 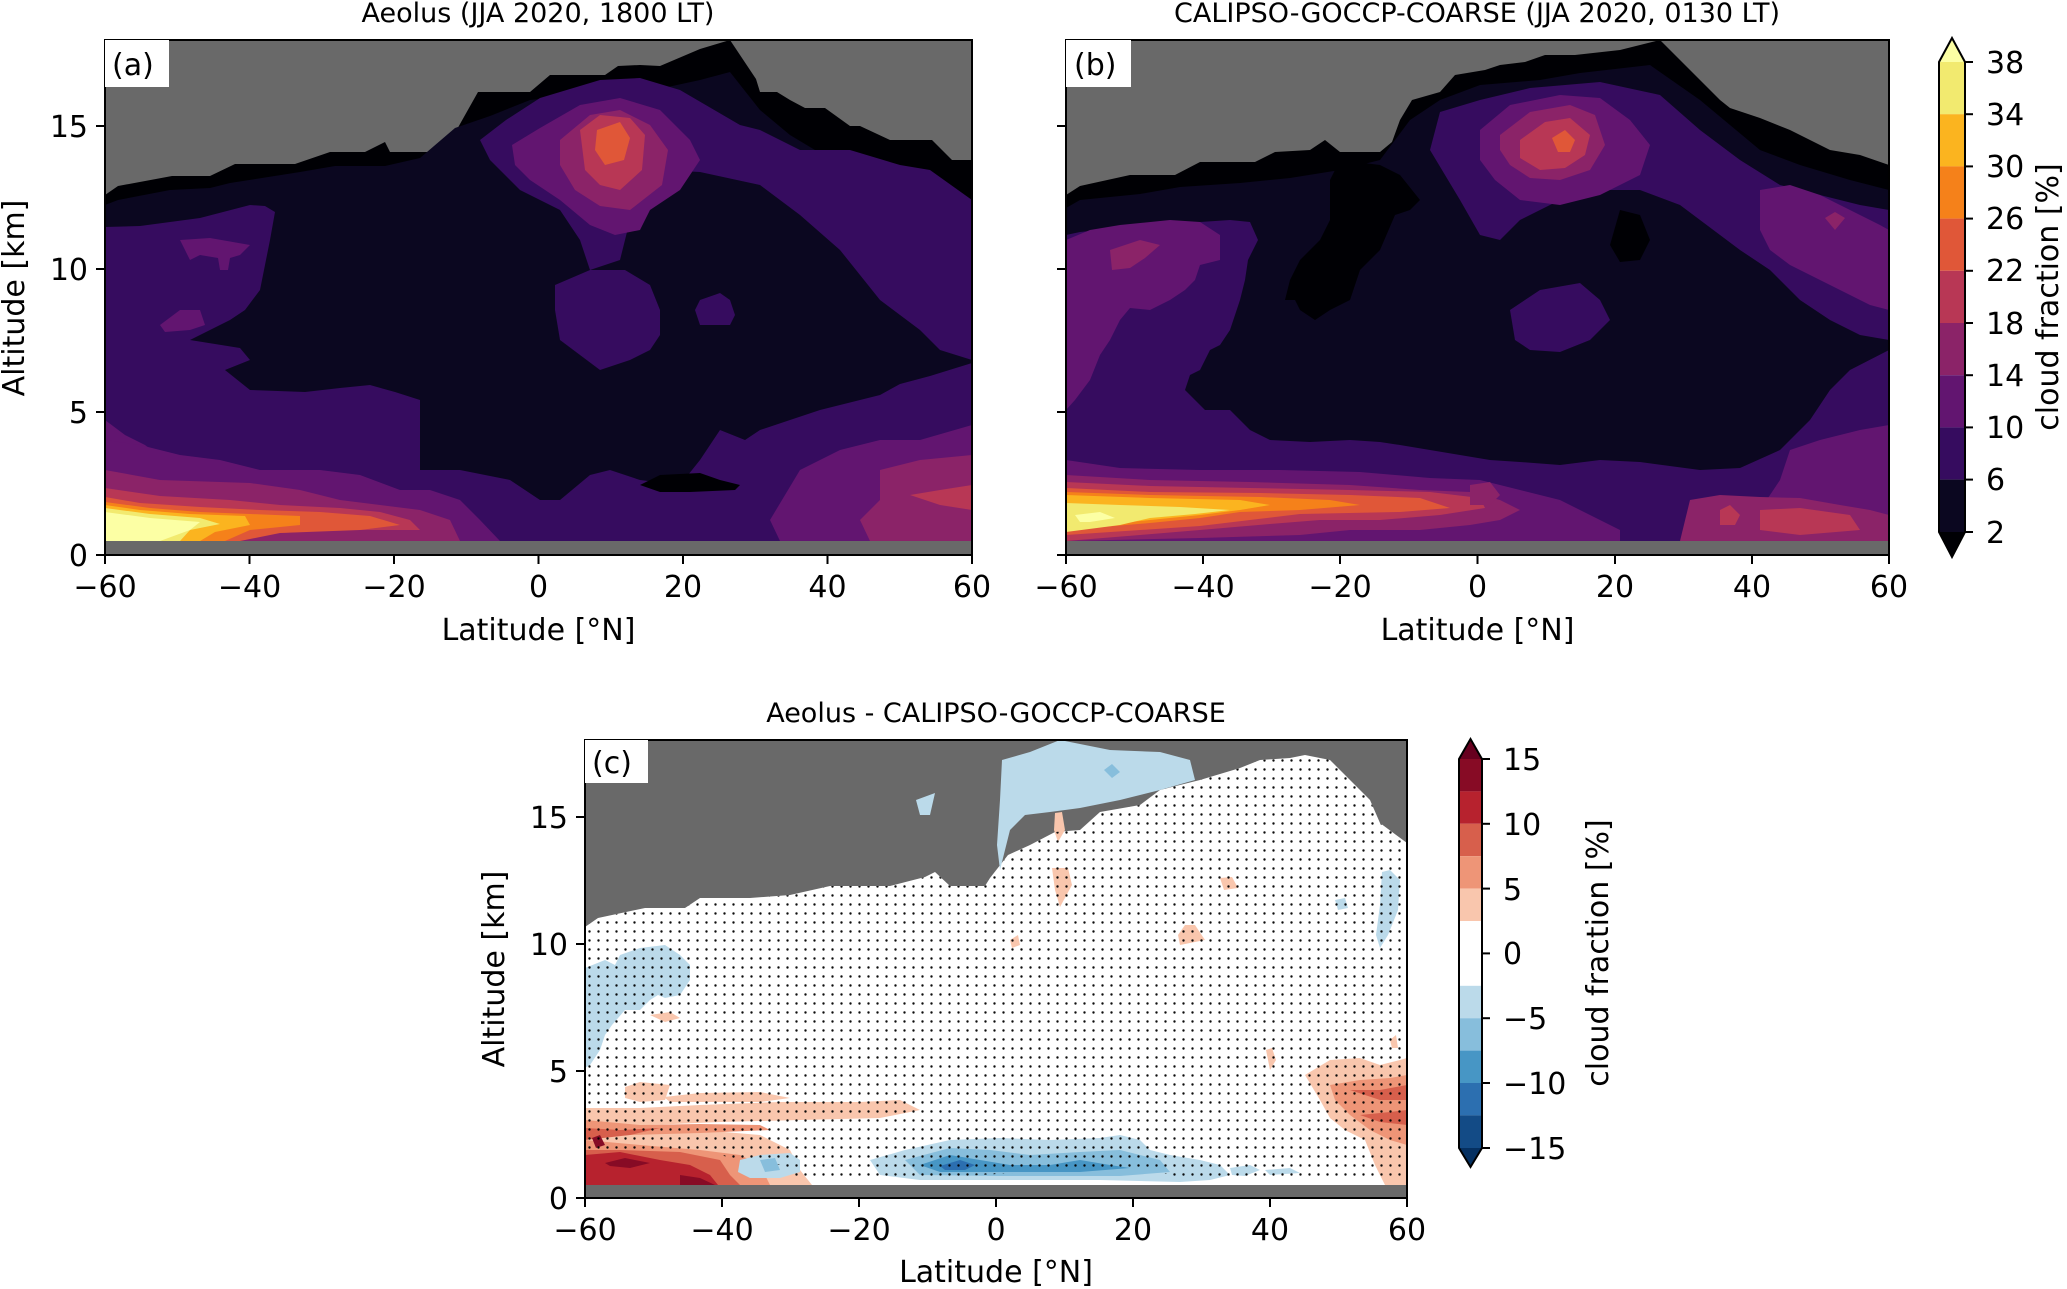 I want to click on panel-a-ylabel: Altitude [km], so click(x=16, y=298).